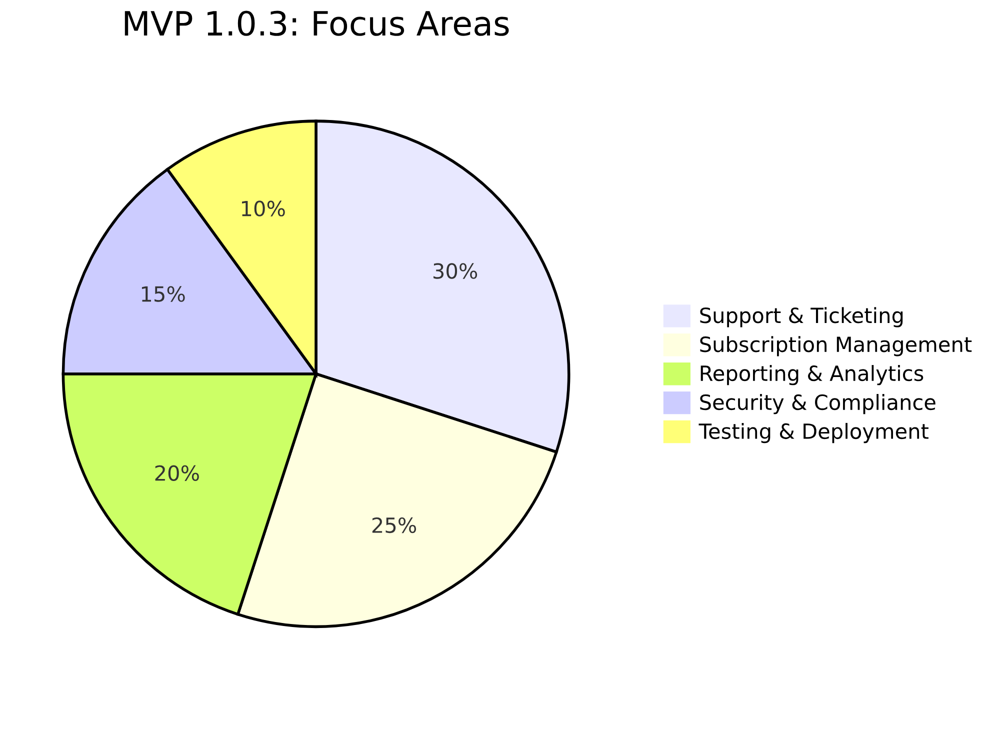  Describe the element at coordinates (163, 294) in the screenshot. I see `data-label: 15%` at that location.